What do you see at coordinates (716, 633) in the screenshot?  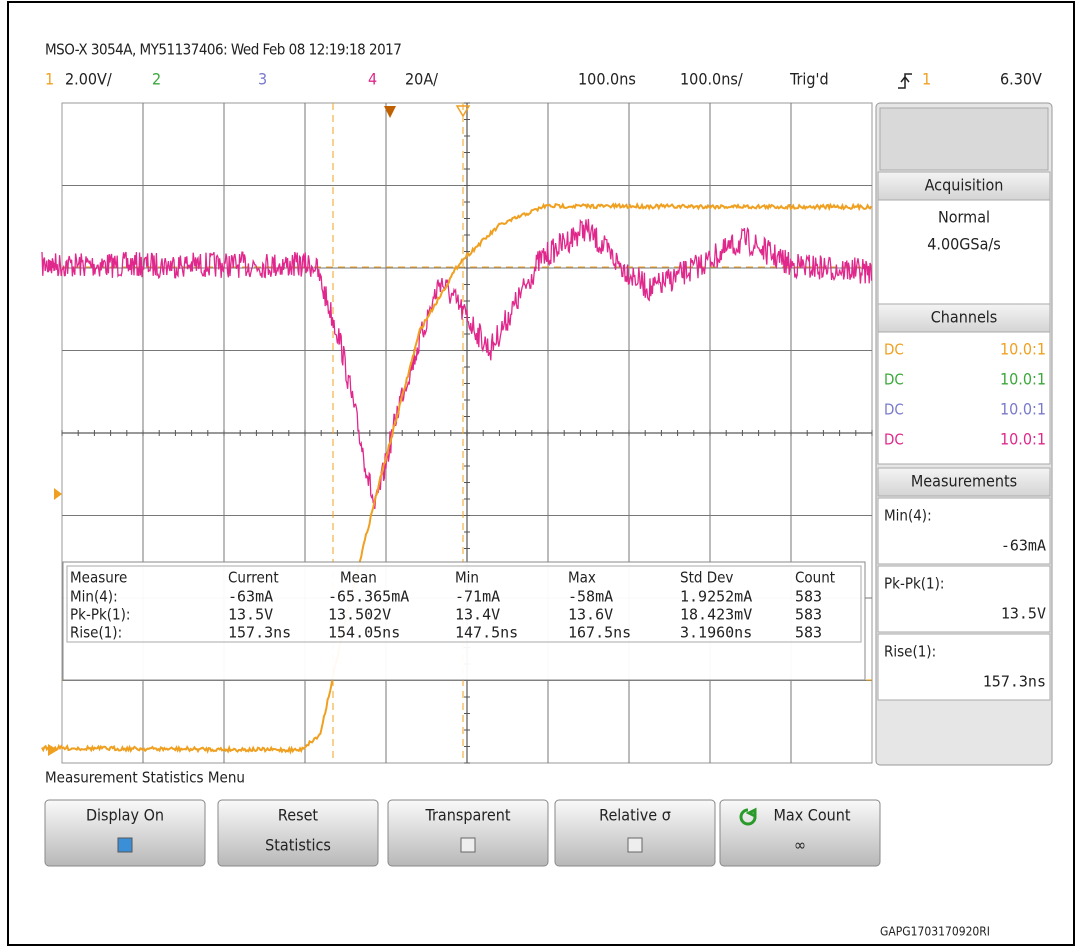 I see `stats-cell: 3.1960ns` at bounding box center [716, 633].